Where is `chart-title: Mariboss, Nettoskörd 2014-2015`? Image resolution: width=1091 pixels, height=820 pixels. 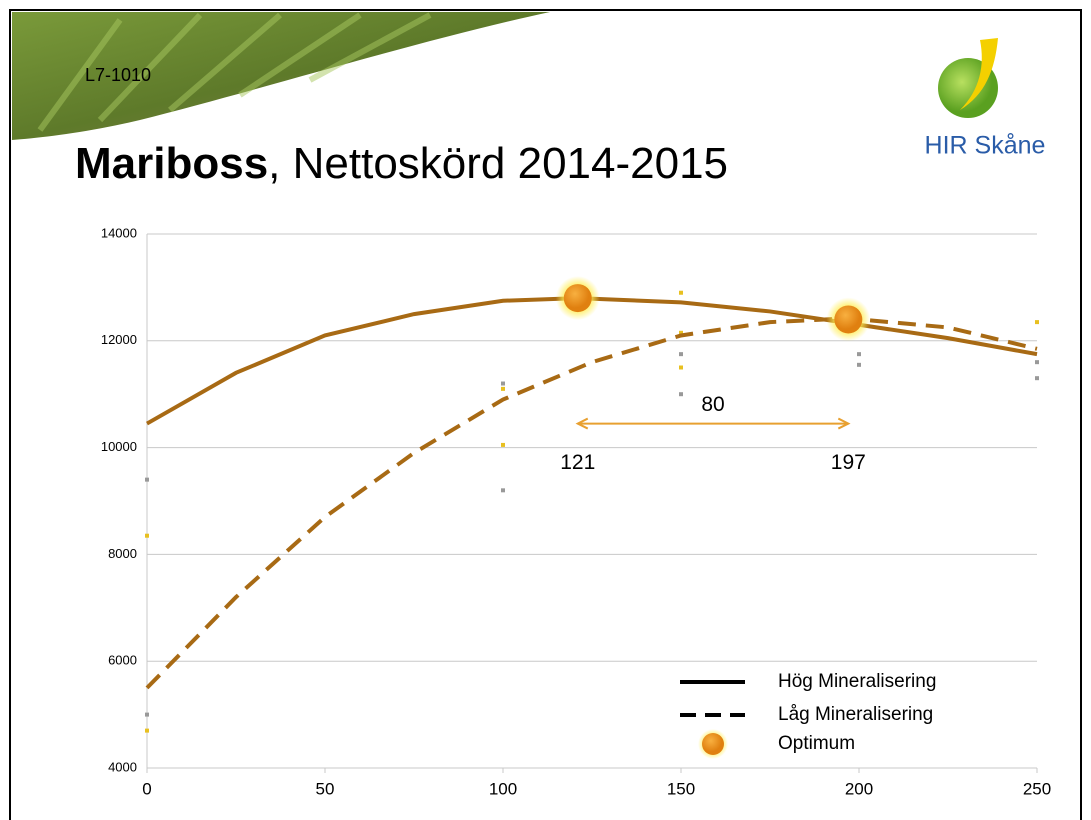 chart-title: Mariboss, Nettoskörd 2014-2015 is located at coordinates (401, 163).